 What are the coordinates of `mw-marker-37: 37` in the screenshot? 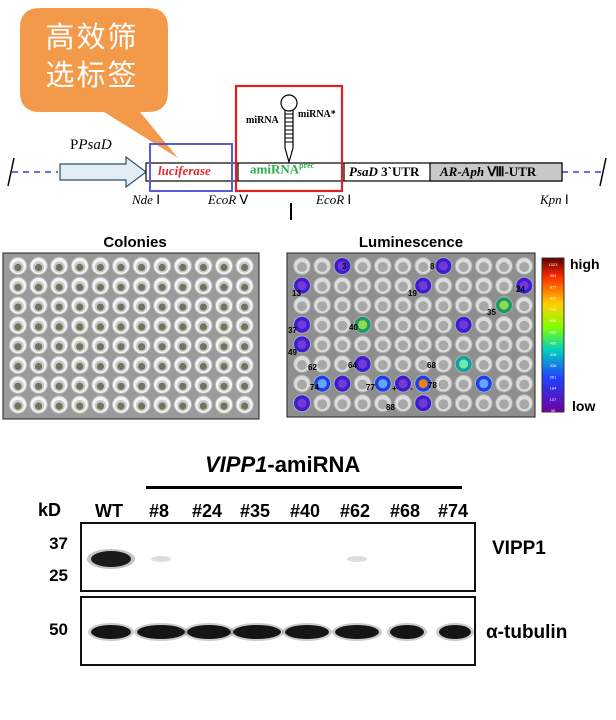 It's located at (58, 543).